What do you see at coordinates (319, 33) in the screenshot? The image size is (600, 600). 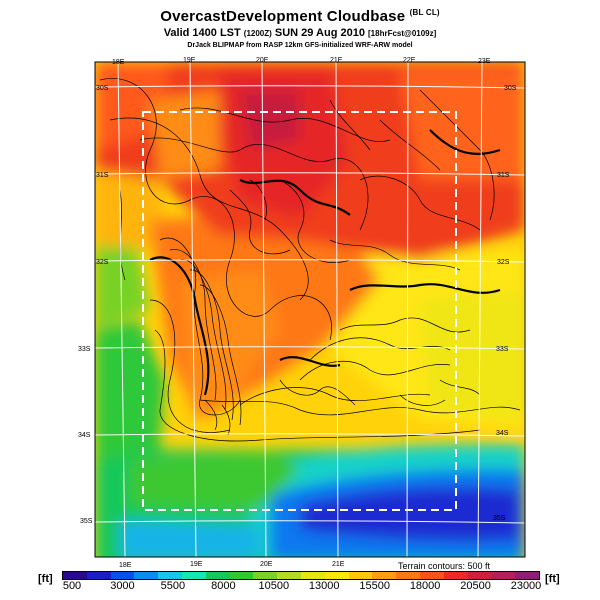 I see `valid-date: SUN 29 Aug 2010` at bounding box center [319, 33].